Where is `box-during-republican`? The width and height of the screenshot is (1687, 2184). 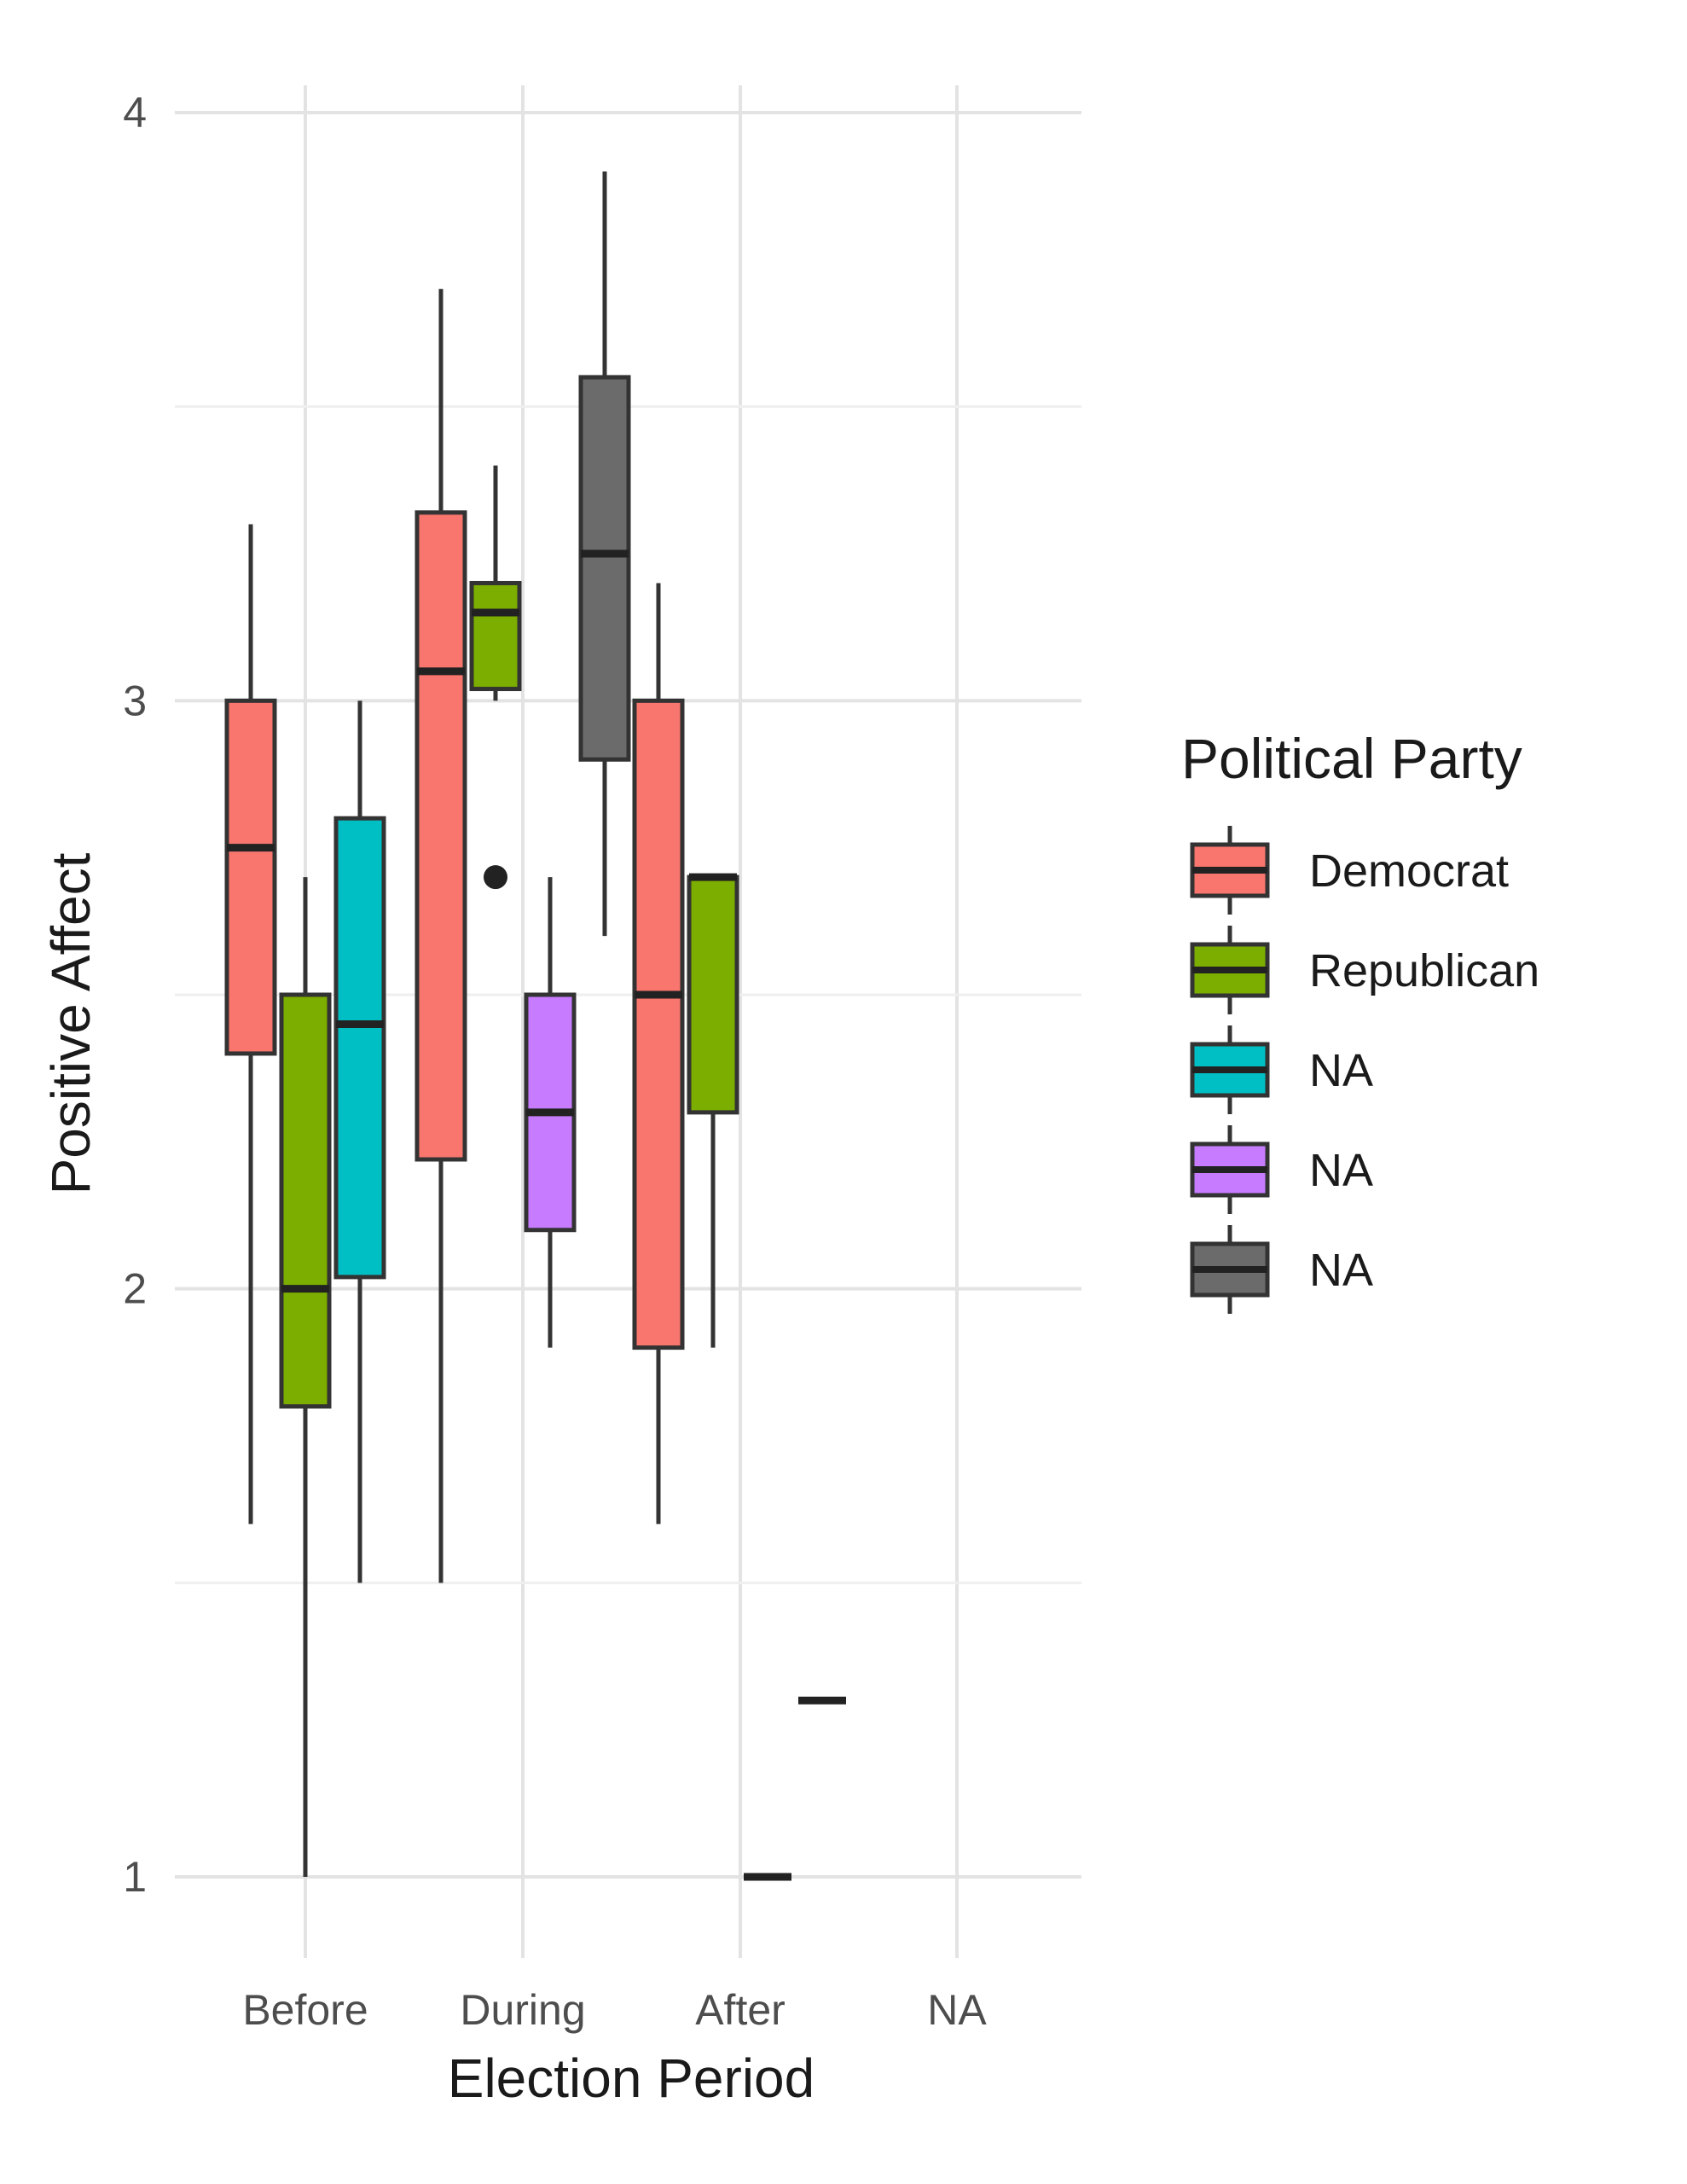 box-during-republican is located at coordinates (496, 677).